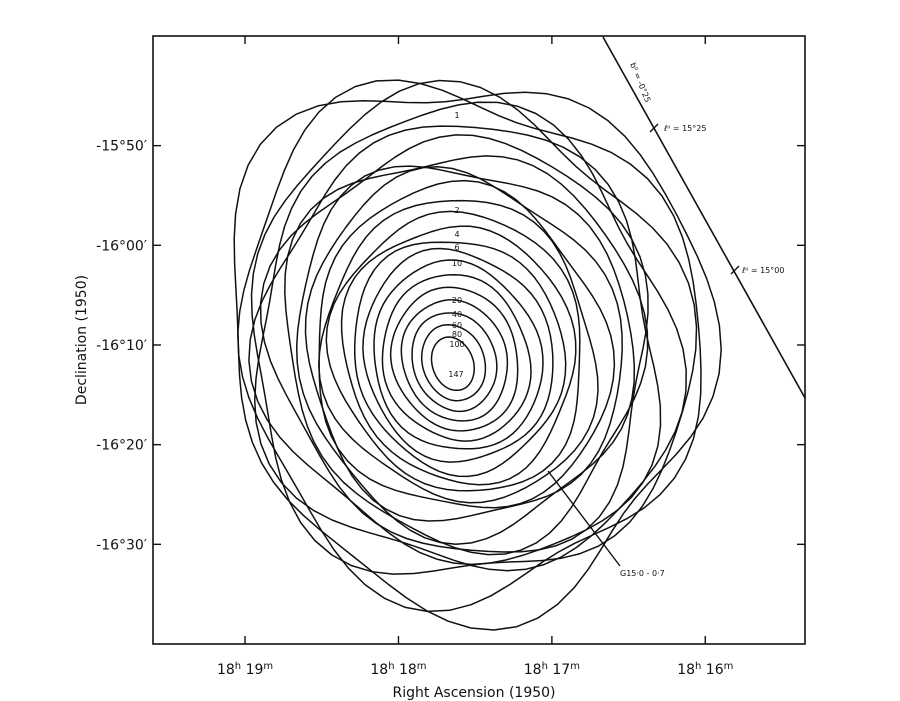 Image resolution: width=900 pixels, height=701 pixels. I want to click on contour-label-100: 100, so click(456, 344).